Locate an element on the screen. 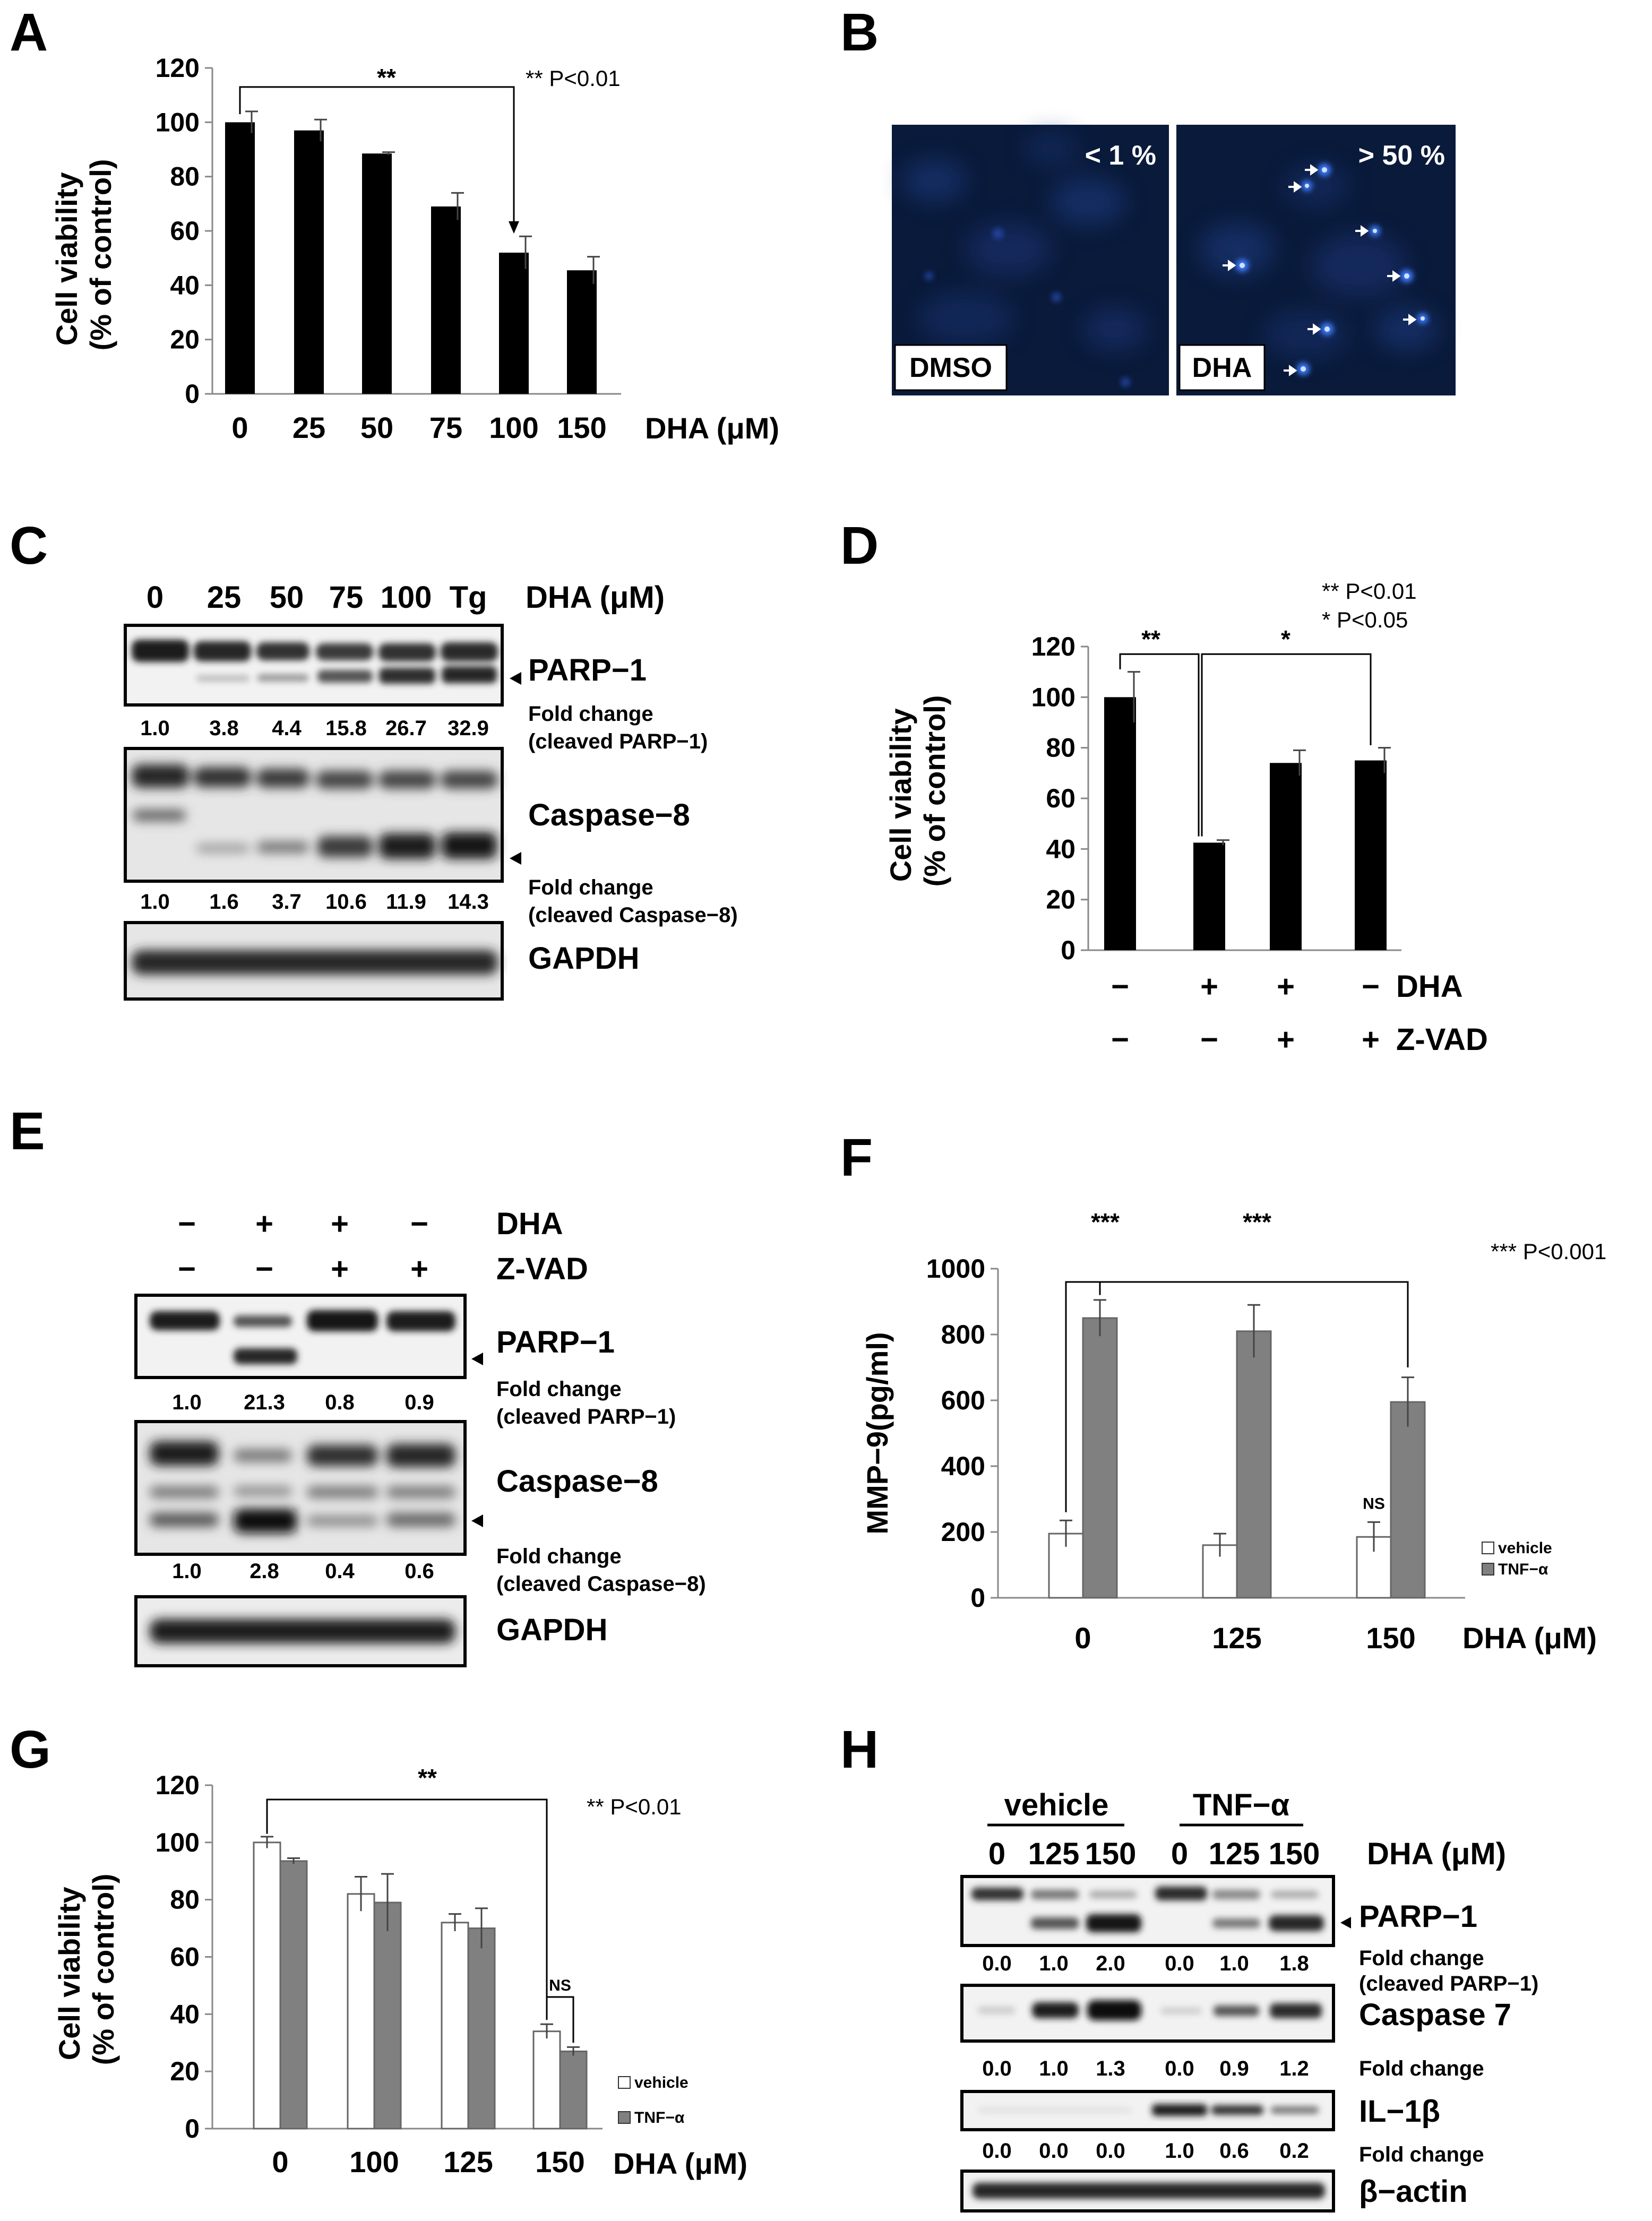  lane-label: 125 is located at coordinates (1054, 1854).